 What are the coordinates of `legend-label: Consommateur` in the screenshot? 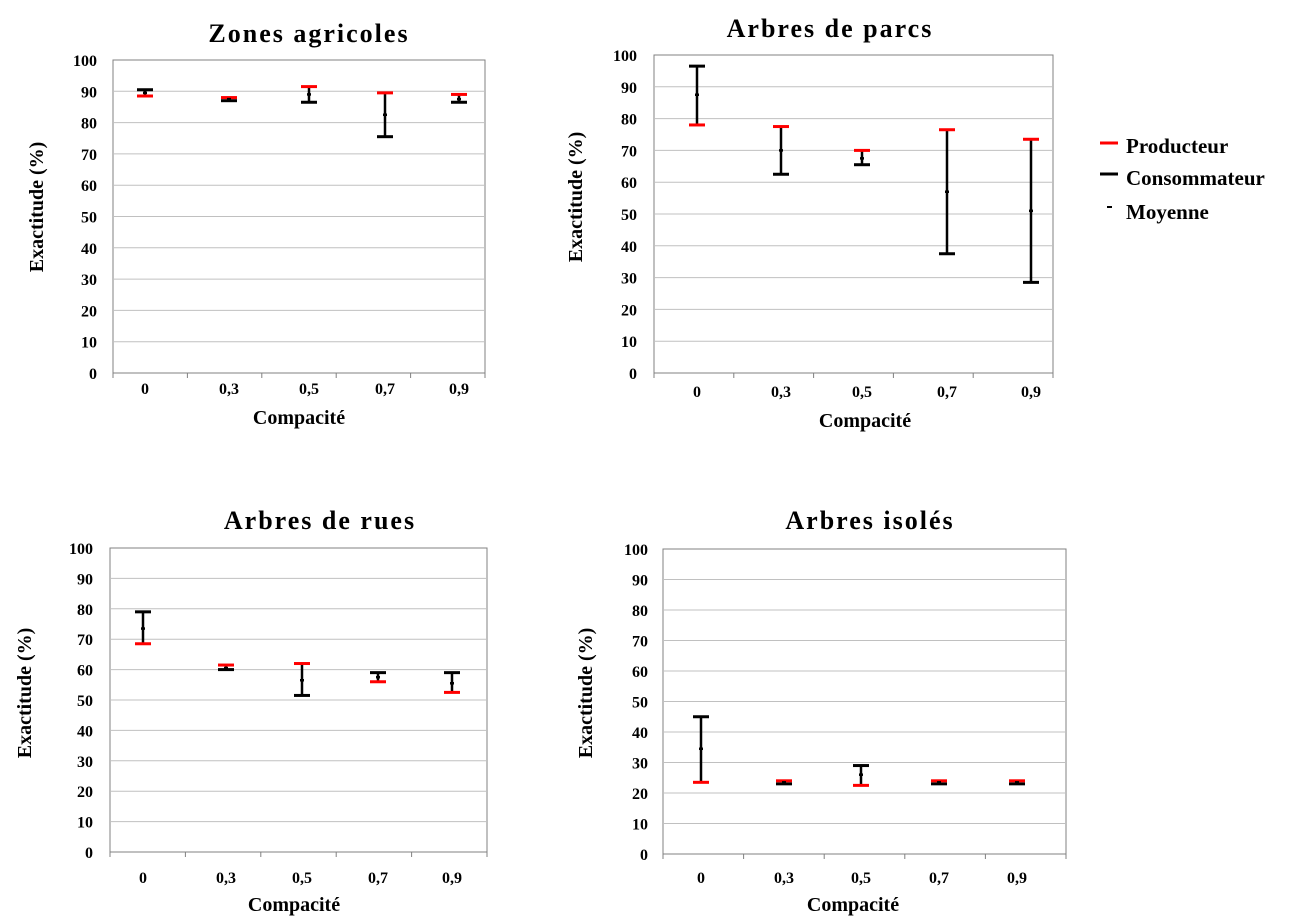 It's located at (1195, 178).